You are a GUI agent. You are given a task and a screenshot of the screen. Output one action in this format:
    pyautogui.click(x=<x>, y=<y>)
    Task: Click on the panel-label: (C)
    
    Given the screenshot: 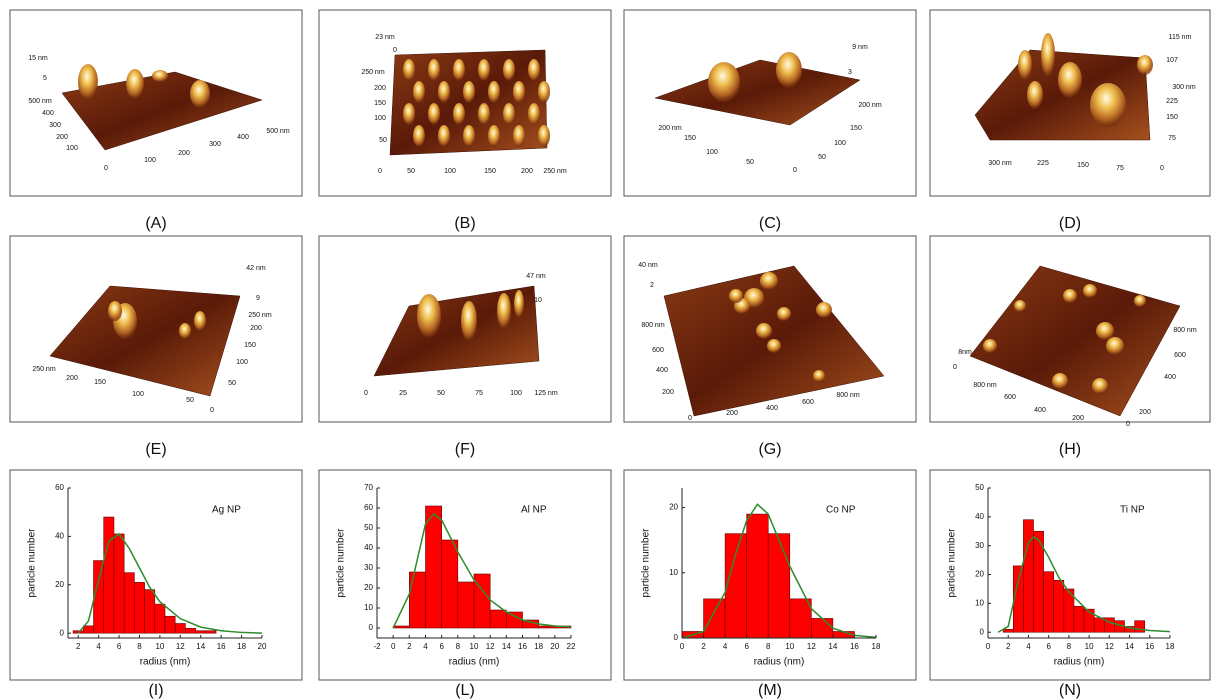 What is the action you would take?
    pyautogui.click(x=770, y=223)
    